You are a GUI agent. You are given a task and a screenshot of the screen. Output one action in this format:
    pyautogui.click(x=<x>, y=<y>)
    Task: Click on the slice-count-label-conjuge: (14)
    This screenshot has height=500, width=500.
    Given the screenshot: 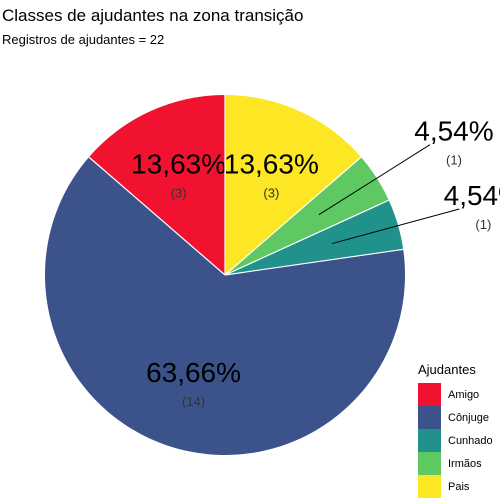 What is the action you would take?
    pyautogui.click(x=193, y=401)
    